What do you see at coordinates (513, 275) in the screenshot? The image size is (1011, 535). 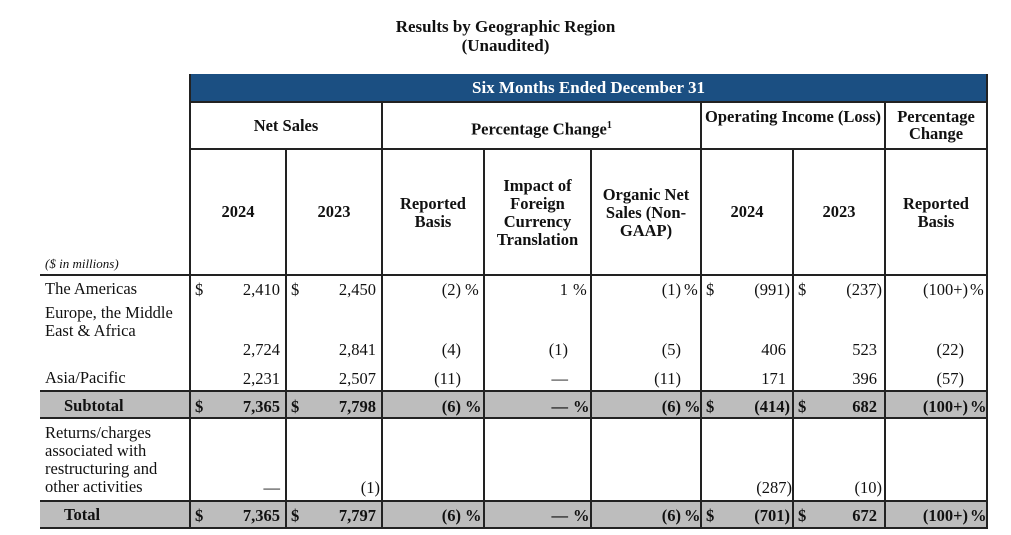 I see `rule-under-columns` at bounding box center [513, 275].